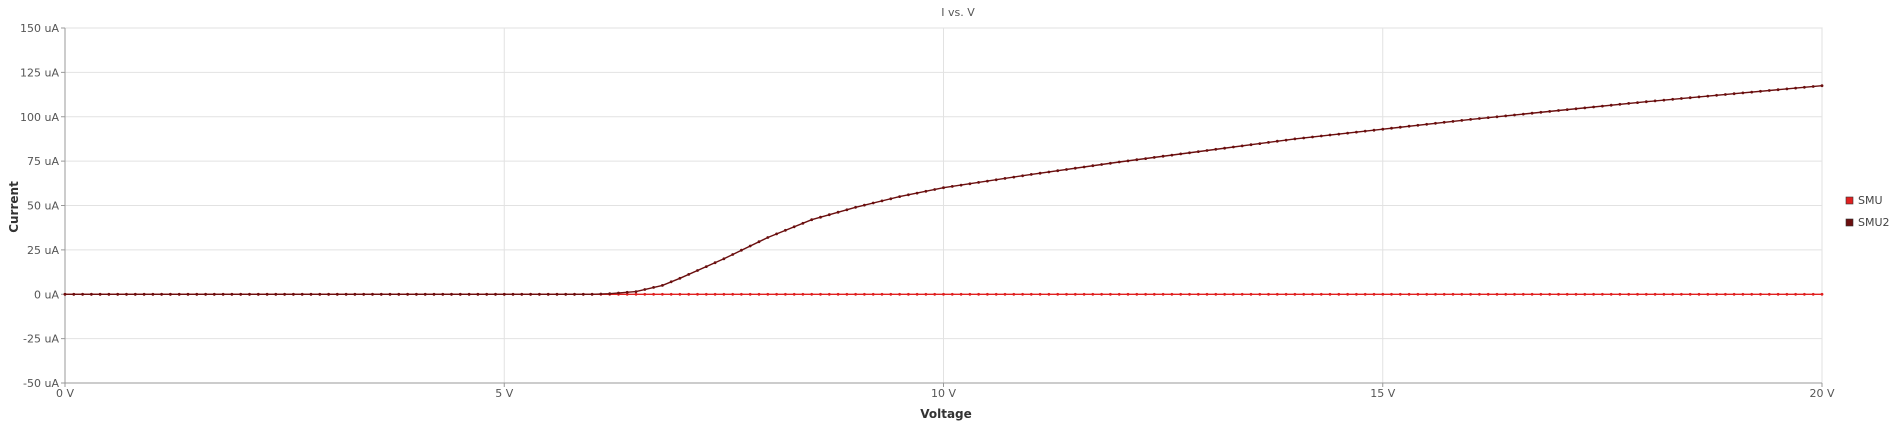 This screenshot has width=1902, height=424. What do you see at coordinates (41, 339) in the screenshot?
I see `y-tick-label: -25 uA` at bounding box center [41, 339].